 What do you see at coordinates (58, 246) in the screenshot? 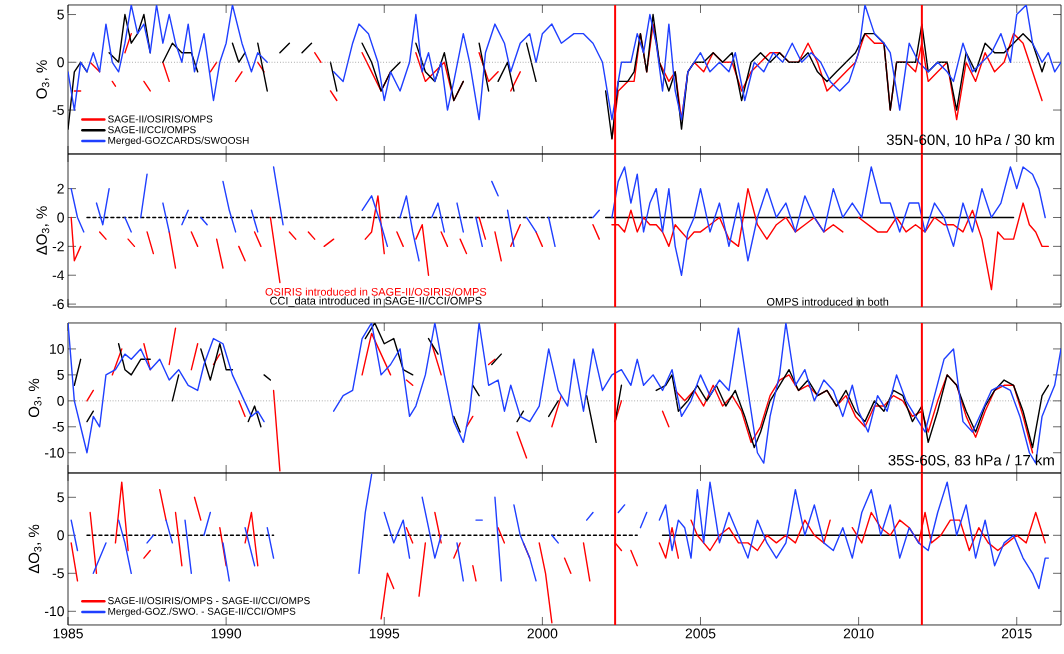
I see `y-tick-label: -2` at bounding box center [58, 246].